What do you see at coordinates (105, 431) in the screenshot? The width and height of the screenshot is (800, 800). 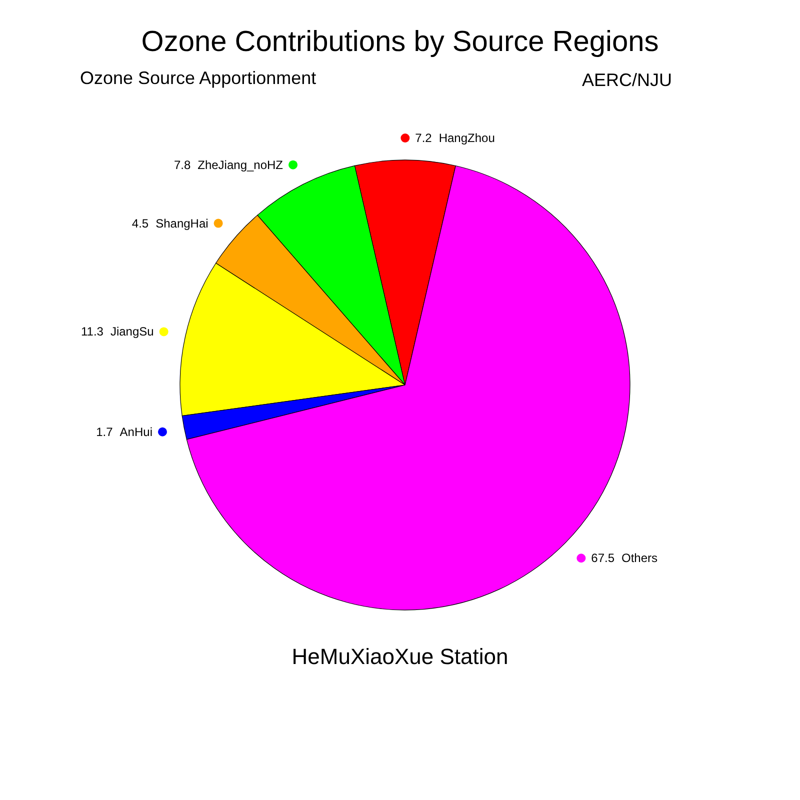 I see `data-label: 1.7` at bounding box center [105, 431].